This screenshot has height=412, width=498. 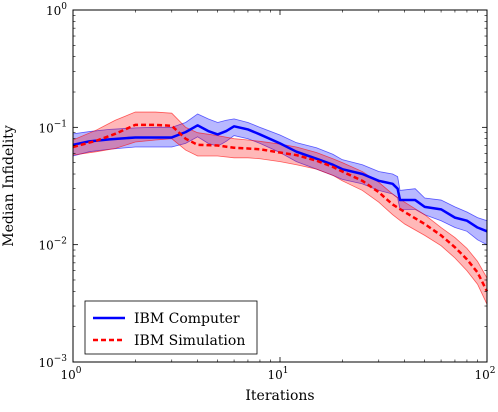 What do you see at coordinates (189, 341) in the screenshot?
I see `legend-label-ibm-simulation: IBM Simulation` at bounding box center [189, 341].